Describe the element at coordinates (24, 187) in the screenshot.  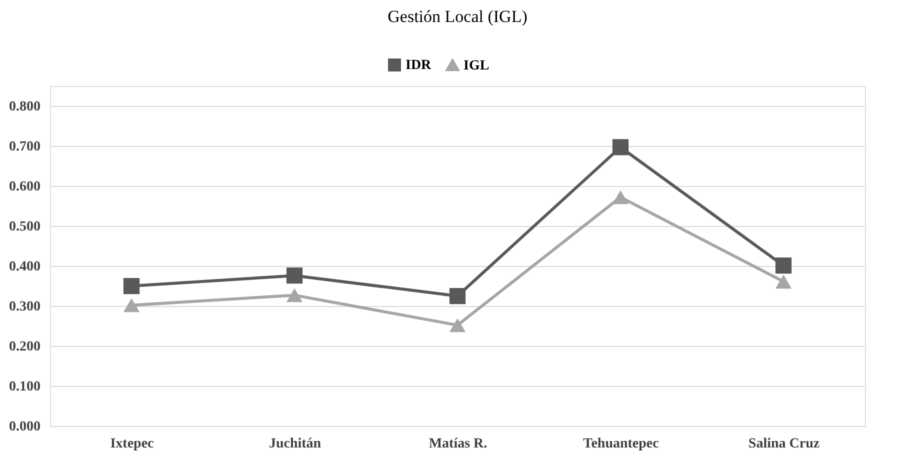
I see `y-tick-label: 0.600` at that location.